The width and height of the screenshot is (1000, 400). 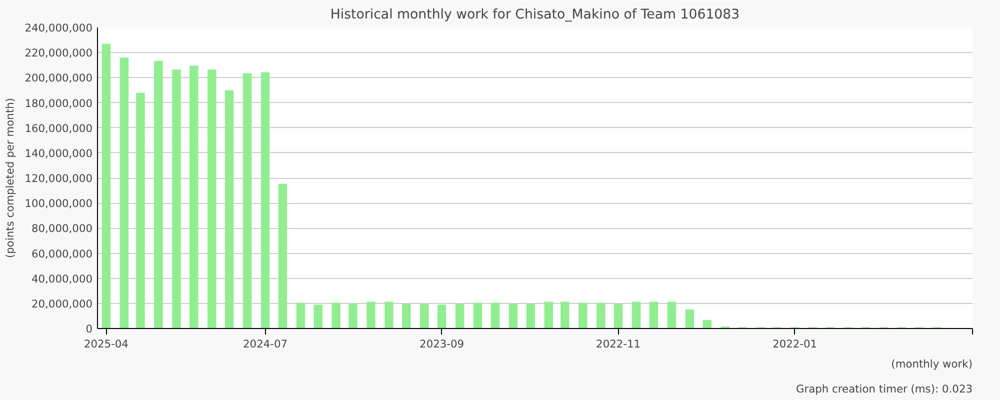 What do you see at coordinates (618, 344) in the screenshot?
I see `x-tick-label: 2022-11` at bounding box center [618, 344].